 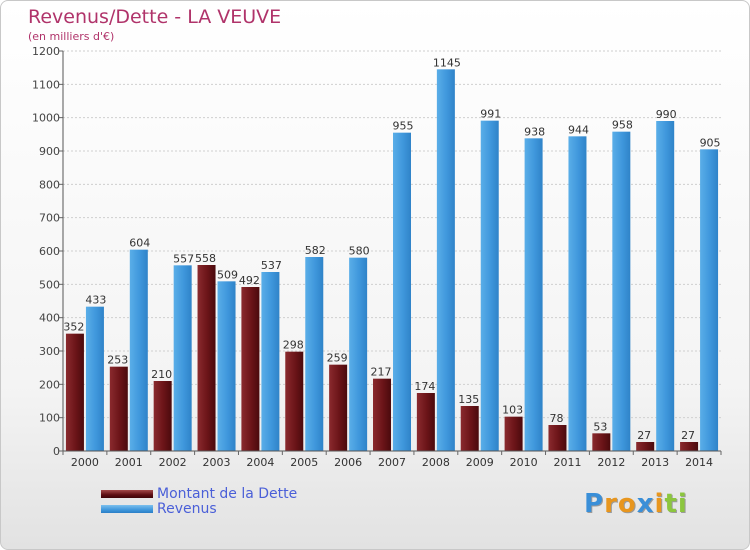 What do you see at coordinates (645, 504) in the screenshot?
I see `logo-letter: x` at bounding box center [645, 504].